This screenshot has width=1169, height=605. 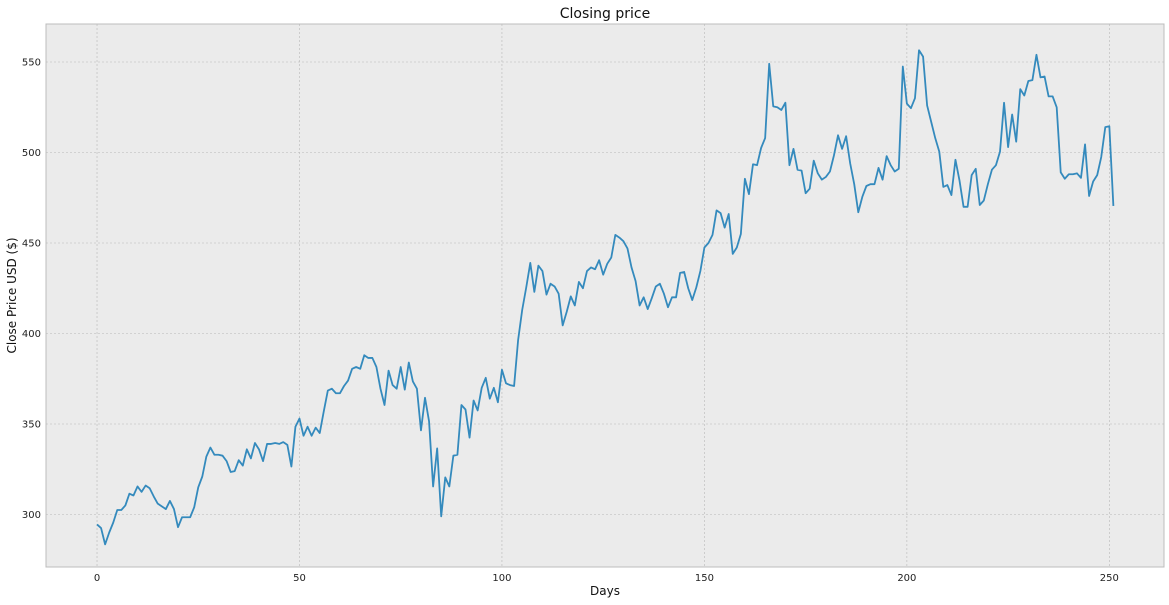 What do you see at coordinates (12, 295) in the screenshot?
I see `y-axis-label: Close Price USD ($)` at bounding box center [12, 295].